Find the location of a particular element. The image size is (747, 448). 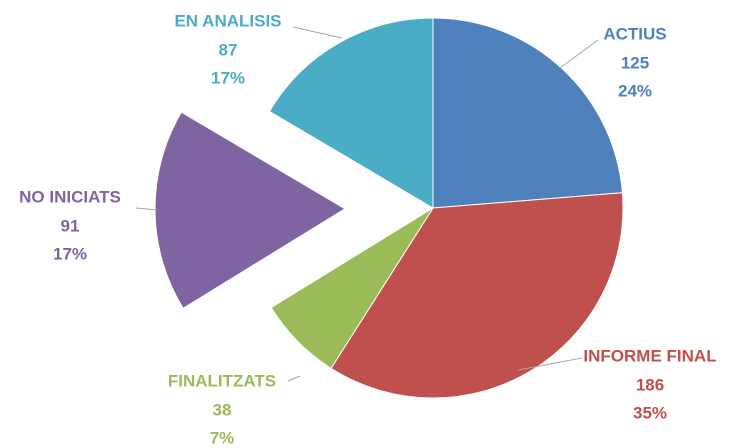

category-label: INFORME FINAL is located at coordinates (649, 355).